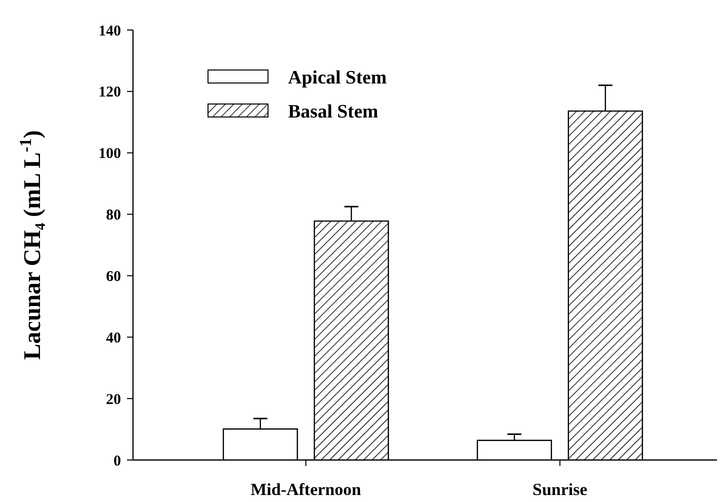 The image size is (723, 502). I want to click on legend-label: Apical Stem, so click(337, 78).